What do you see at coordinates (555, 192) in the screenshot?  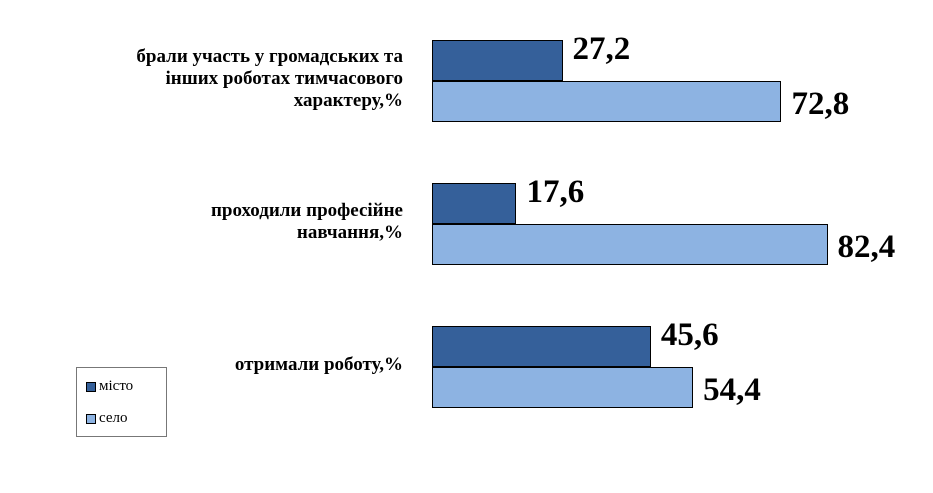 I see `value-label-city: 17,6` at bounding box center [555, 192].